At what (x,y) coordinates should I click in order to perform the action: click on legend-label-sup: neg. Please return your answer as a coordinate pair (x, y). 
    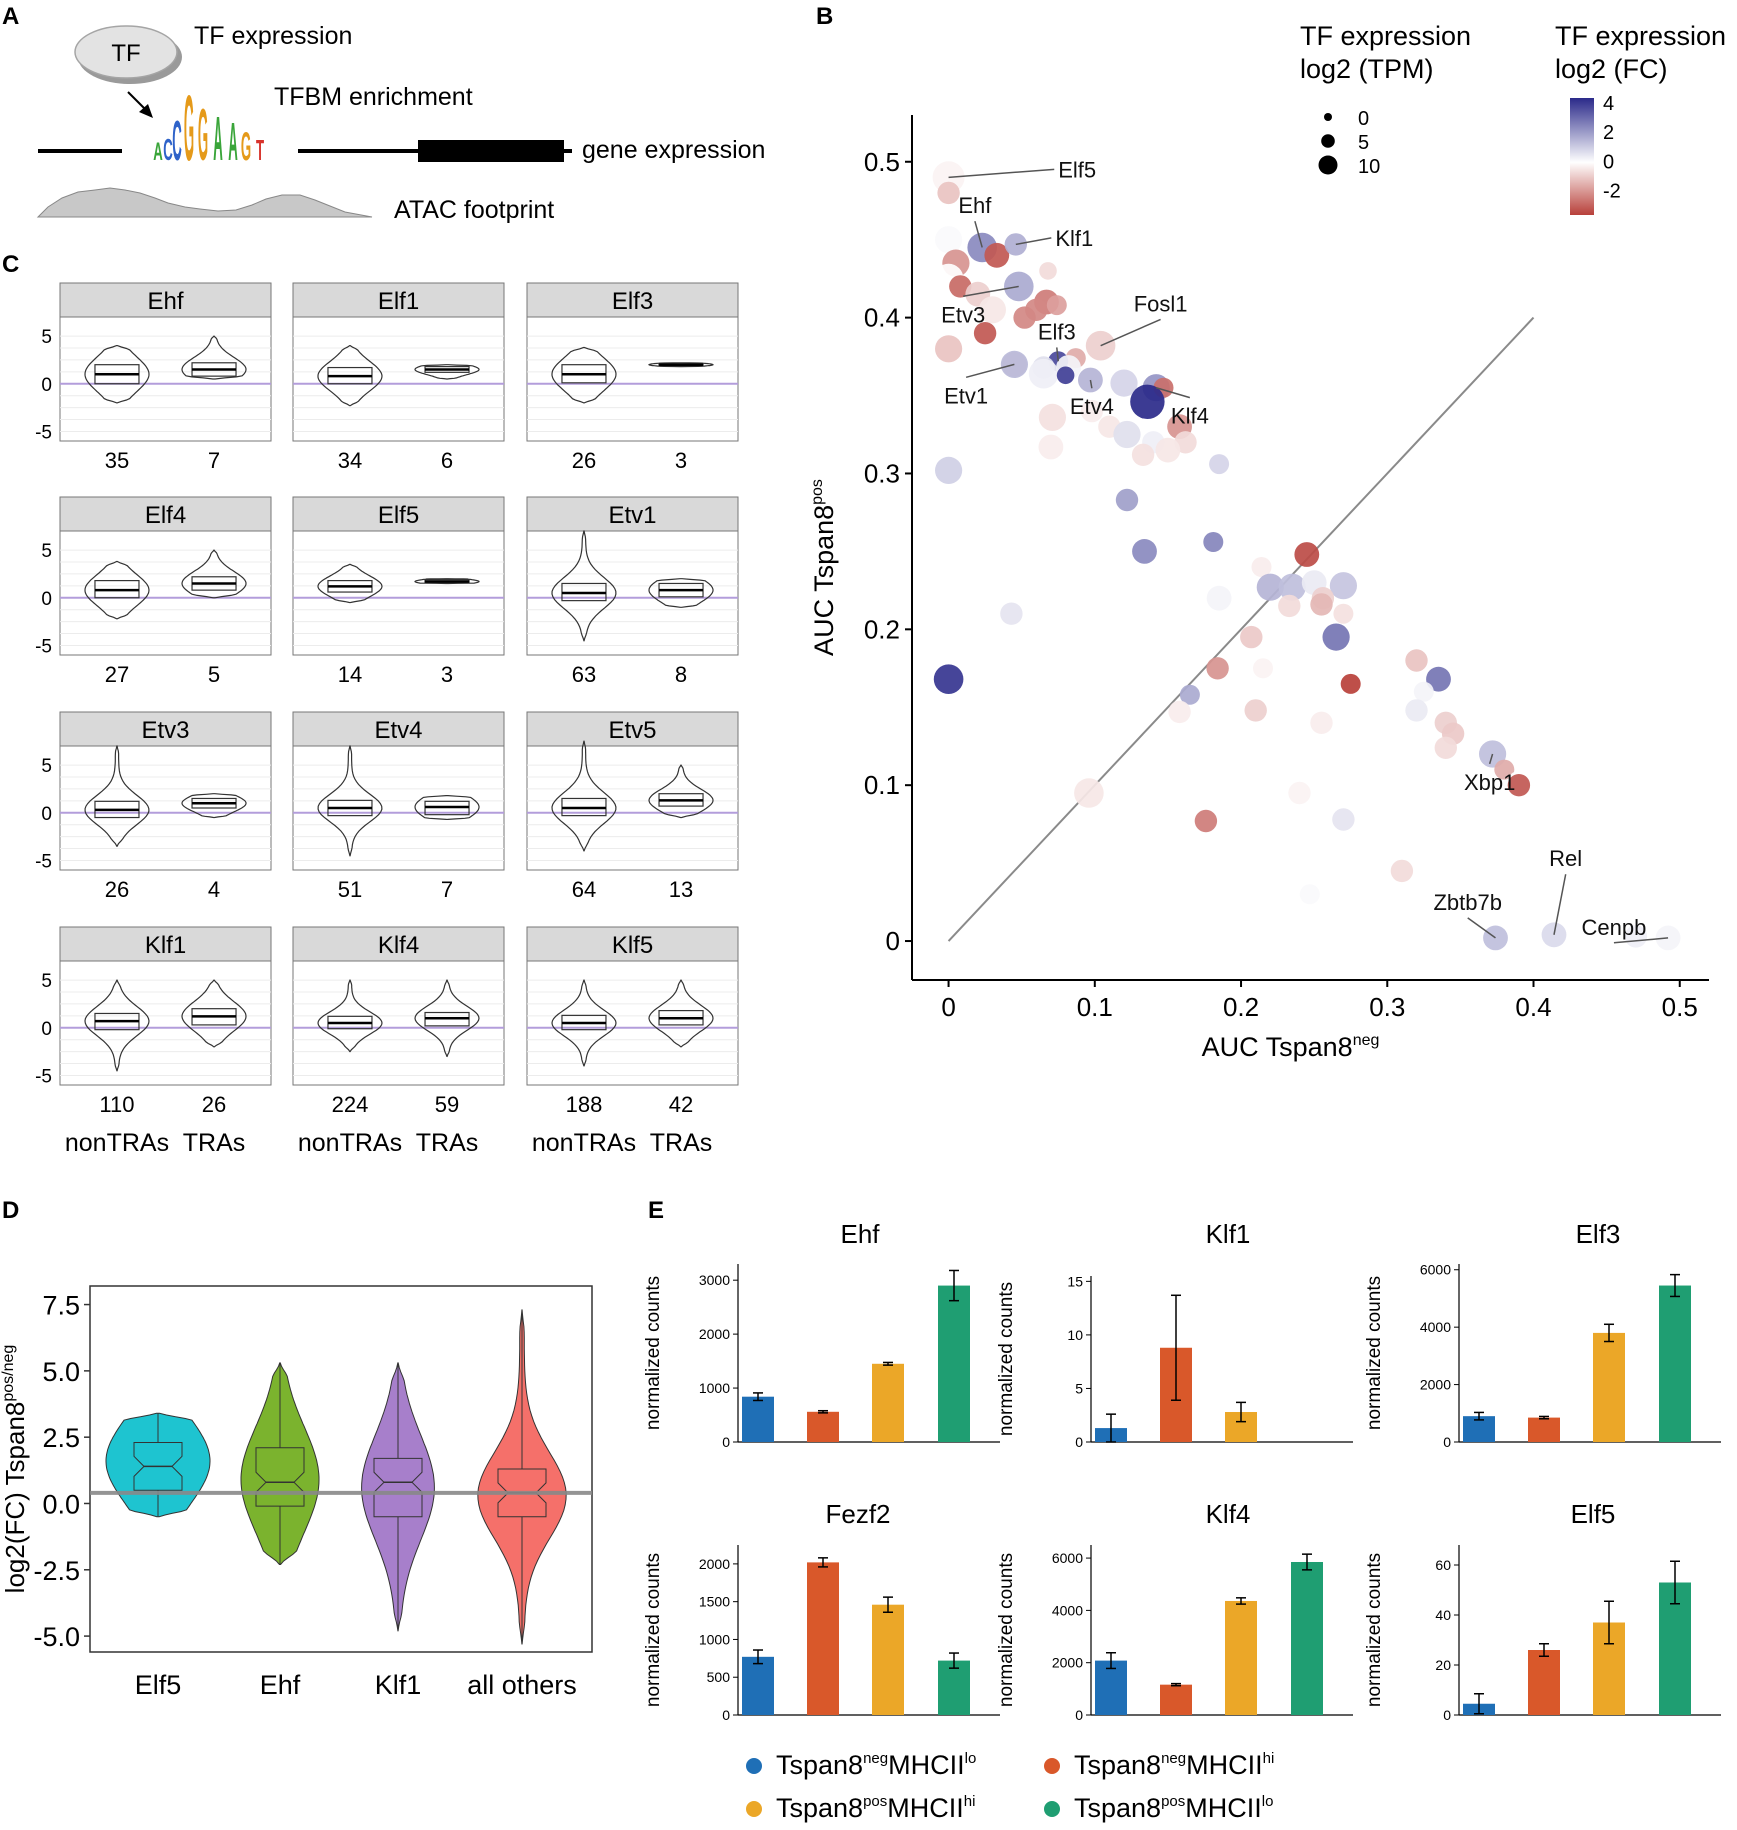
    Looking at the image, I should click on (1173, 1758).